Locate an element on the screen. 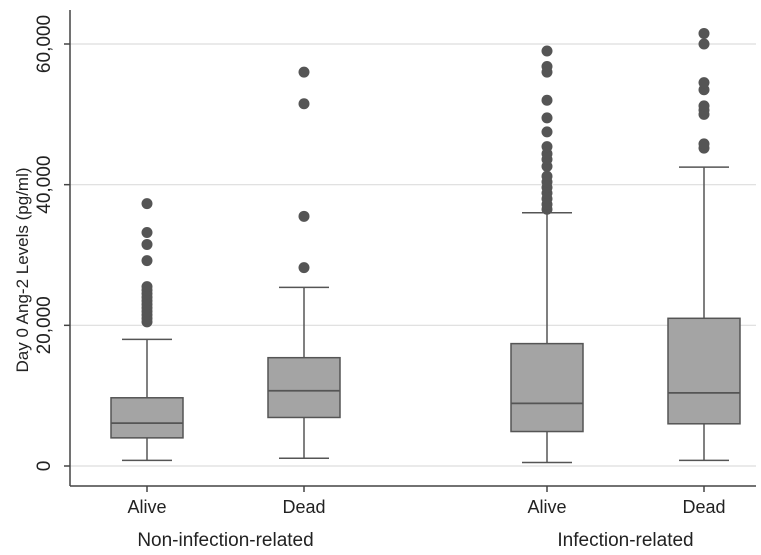  x-group-label: Infection-related is located at coordinates (625, 540).